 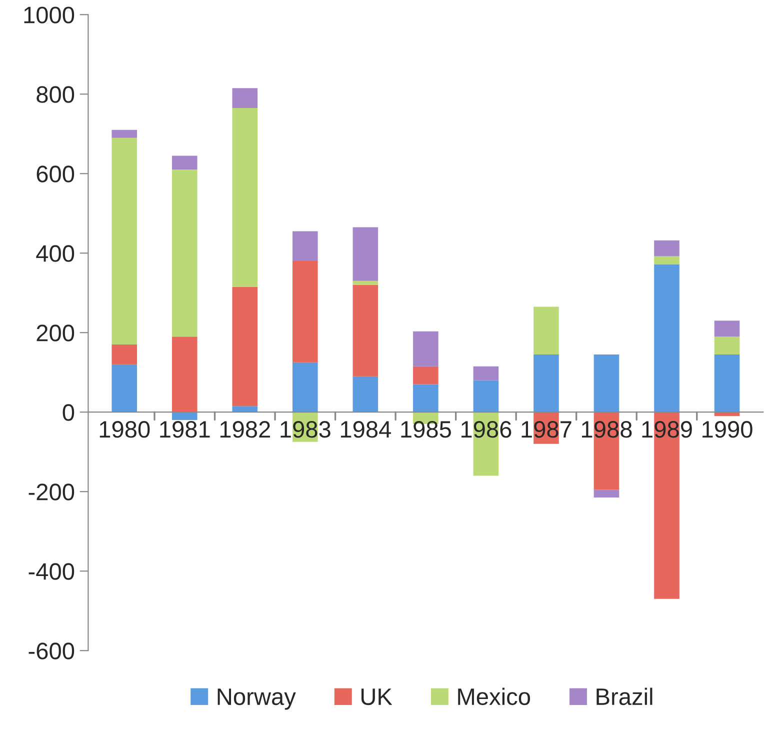 I want to click on legend-label: UK, so click(x=376, y=697).